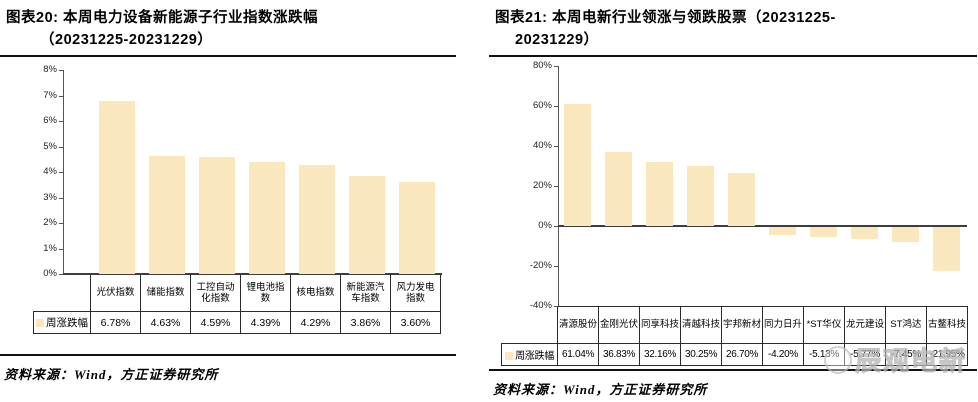 The image size is (978, 402). Describe the element at coordinates (619, 325) in the screenshot. I see `column-header-cell: 金刚光伏` at that location.